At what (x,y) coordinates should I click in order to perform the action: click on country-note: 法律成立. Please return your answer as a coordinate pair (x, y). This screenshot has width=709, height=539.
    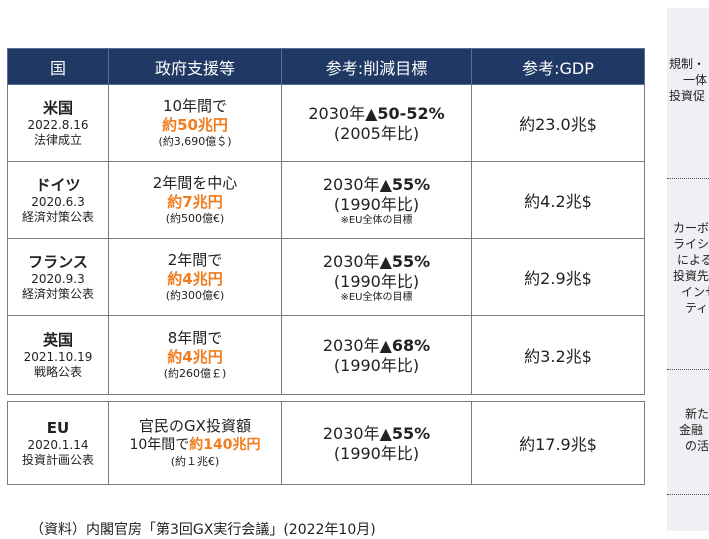
    Looking at the image, I should click on (57, 139).